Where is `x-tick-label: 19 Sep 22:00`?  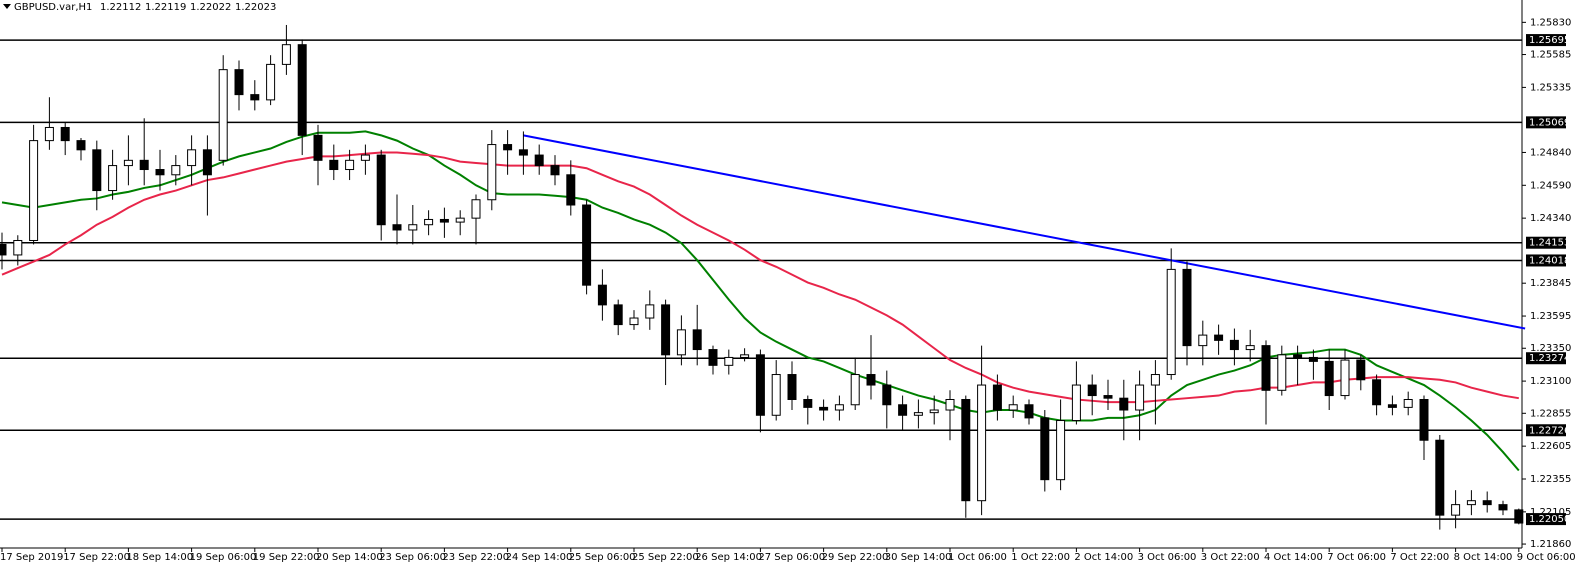 x-tick-label: 19 Sep 22:00 is located at coordinates (286, 557).